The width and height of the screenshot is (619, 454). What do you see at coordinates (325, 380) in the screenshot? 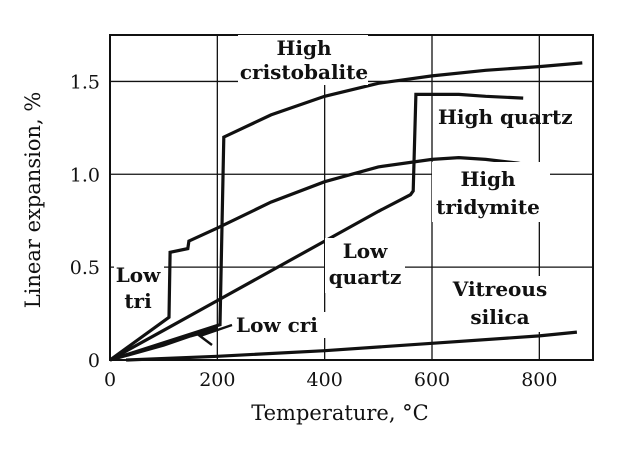
I see `x-tick-label: 400` at bounding box center [325, 380].